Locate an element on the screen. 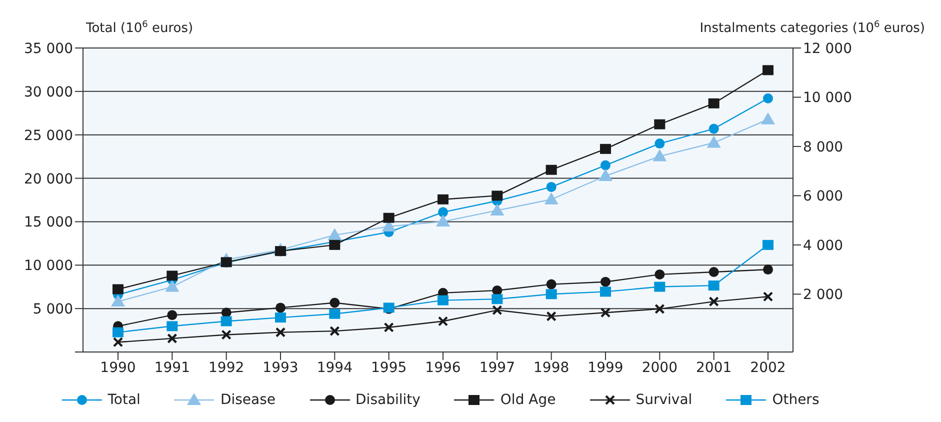  x-tick-label: 1992 is located at coordinates (226, 368).